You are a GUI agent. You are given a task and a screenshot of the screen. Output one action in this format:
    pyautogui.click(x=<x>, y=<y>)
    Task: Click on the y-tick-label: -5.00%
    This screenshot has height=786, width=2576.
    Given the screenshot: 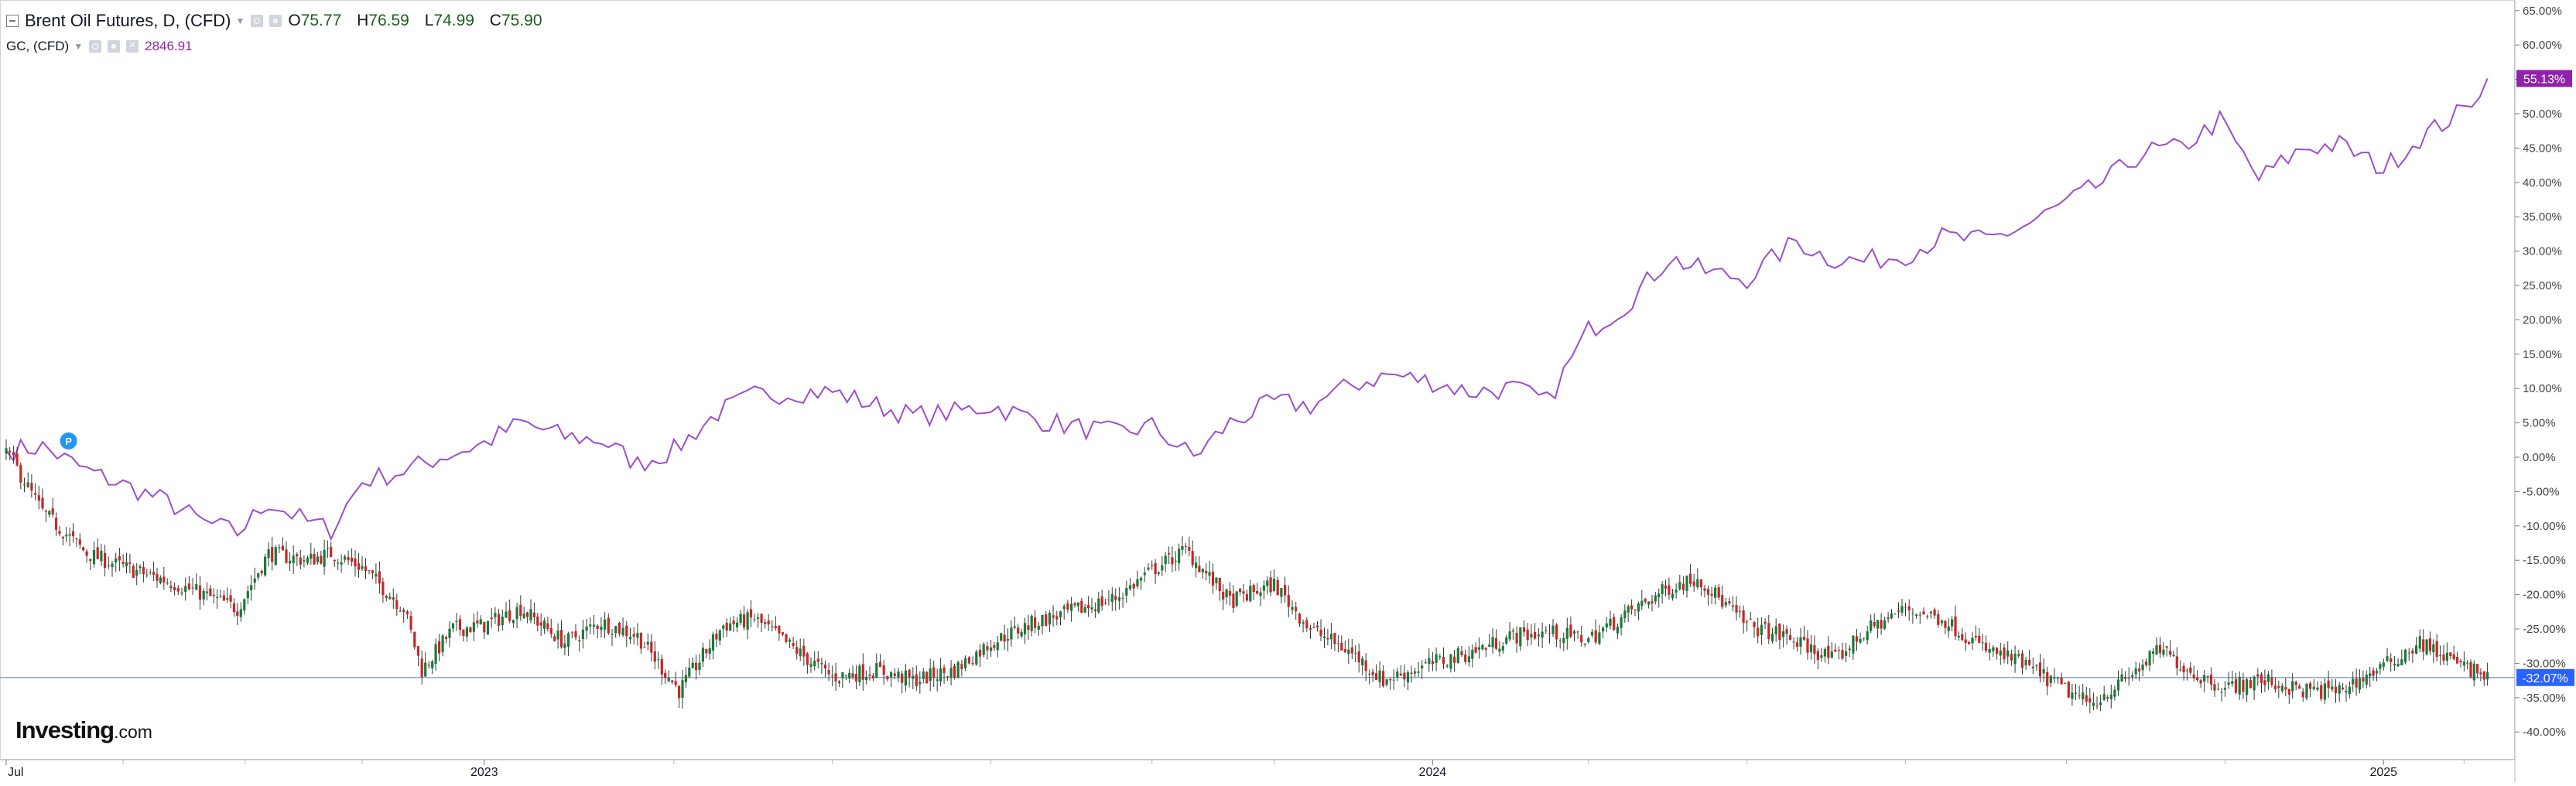 What is the action you would take?
    pyautogui.click(x=2542, y=491)
    